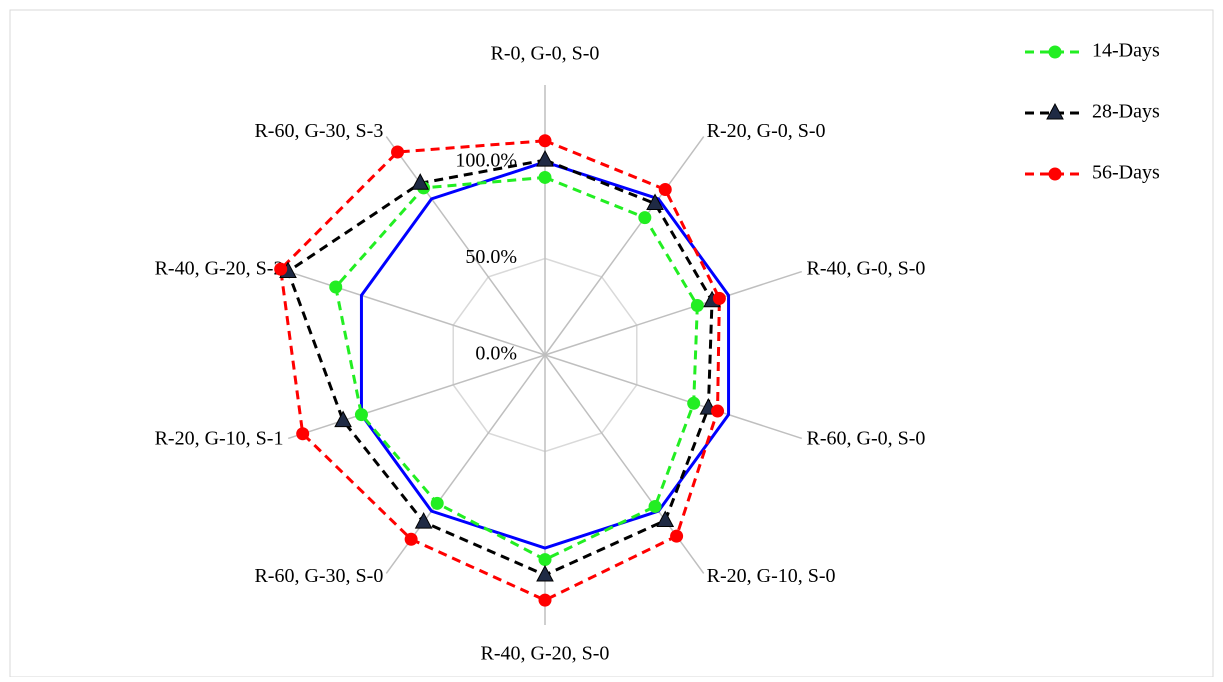 The height and width of the screenshot is (682, 1223). I want to click on category-label: R-40, G-20, S-0, so click(545, 654).